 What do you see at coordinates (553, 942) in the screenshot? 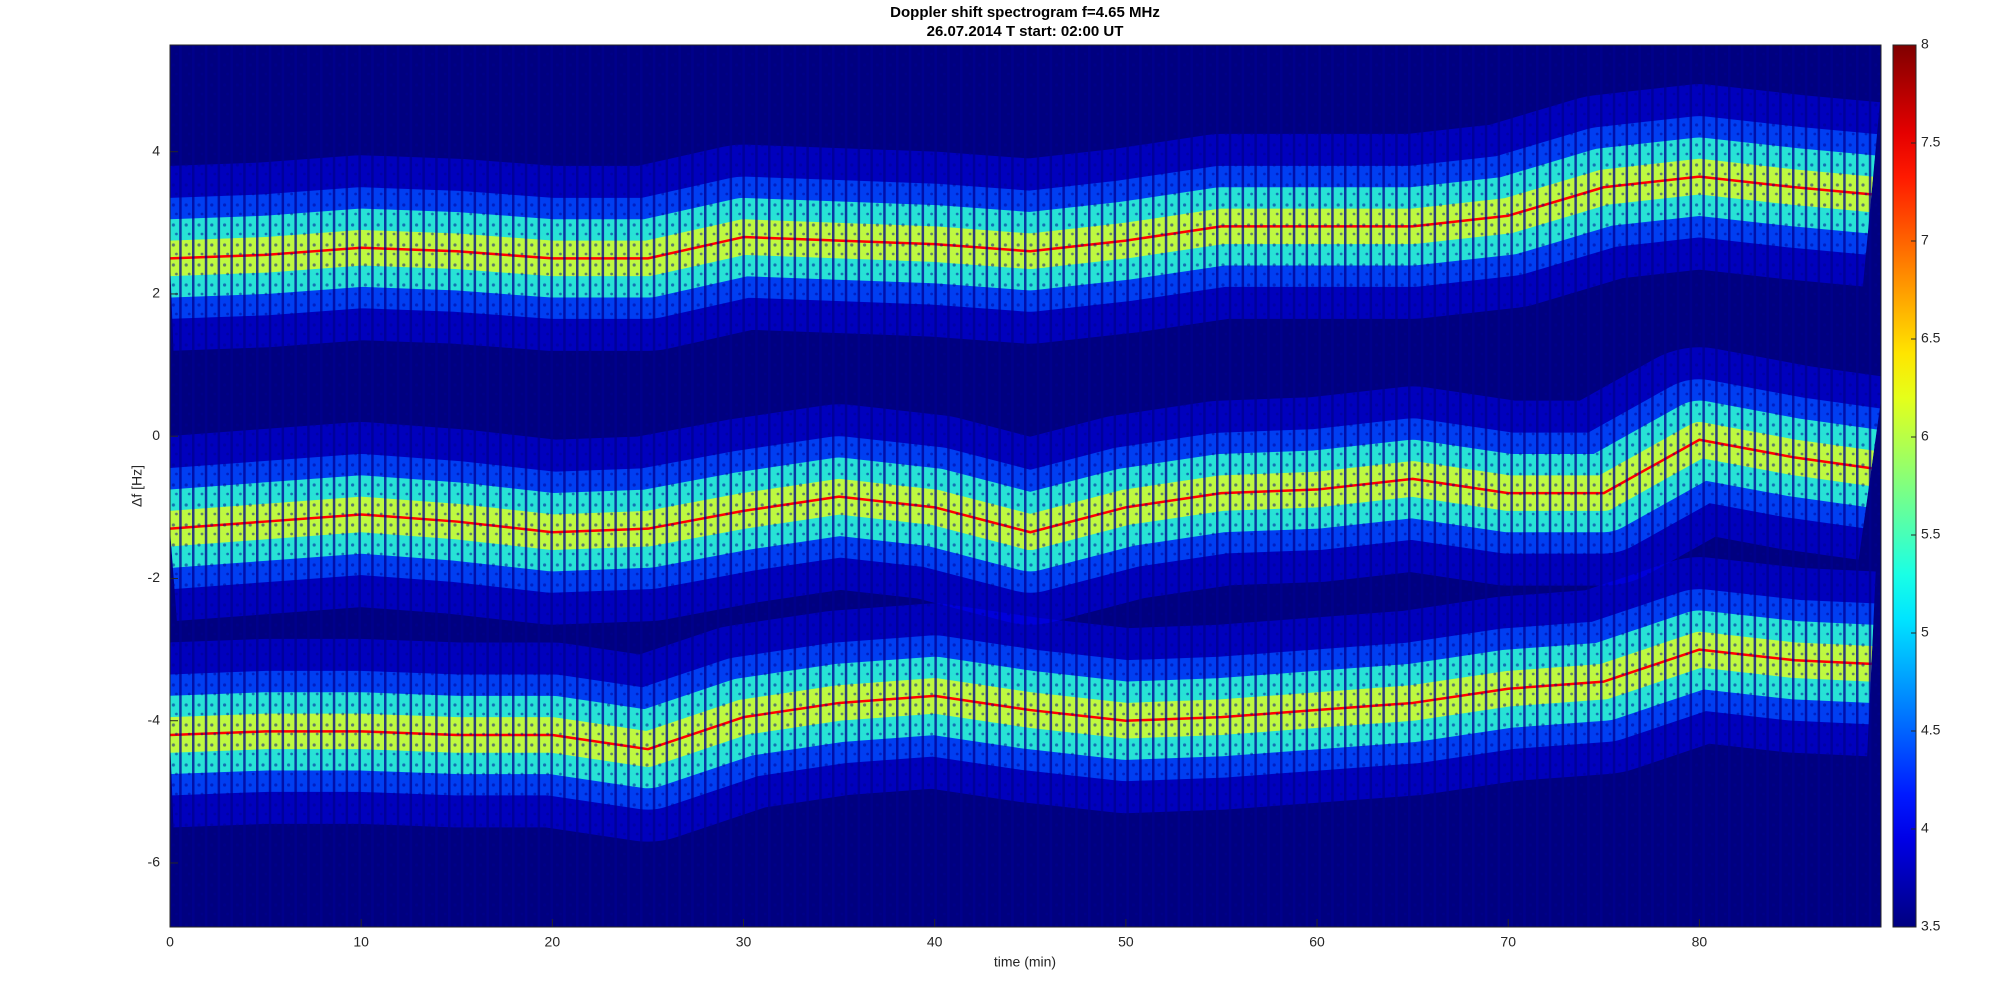
I see `x-tick-label: 20` at bounding box center [553, 942].